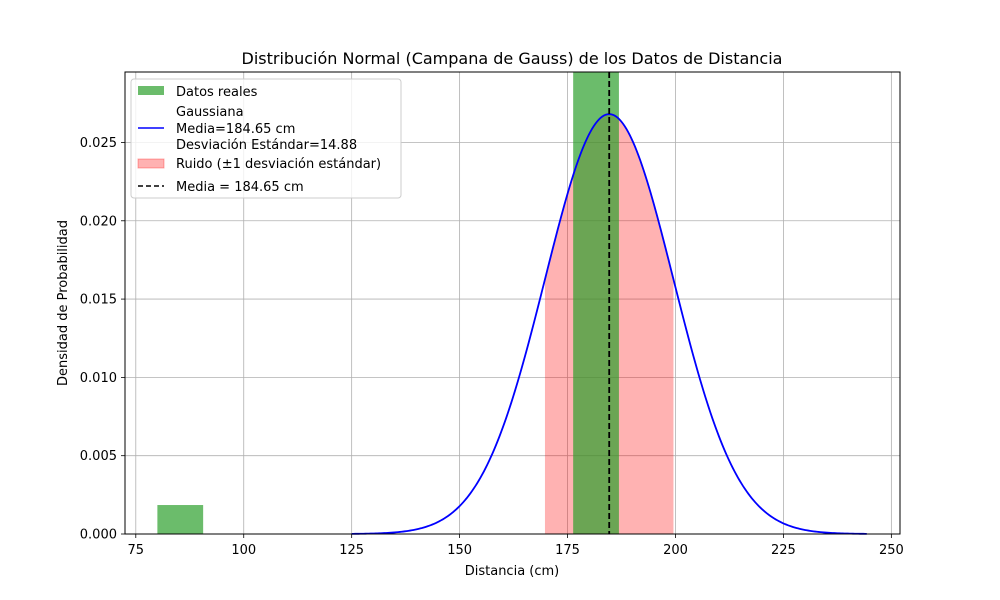 The height and width of the screenshot is (600, 1000). What do you see at coordinates (351, 550) in the screenshot?
I see `x-tick-label: 125` at bounding box center [351, 550].